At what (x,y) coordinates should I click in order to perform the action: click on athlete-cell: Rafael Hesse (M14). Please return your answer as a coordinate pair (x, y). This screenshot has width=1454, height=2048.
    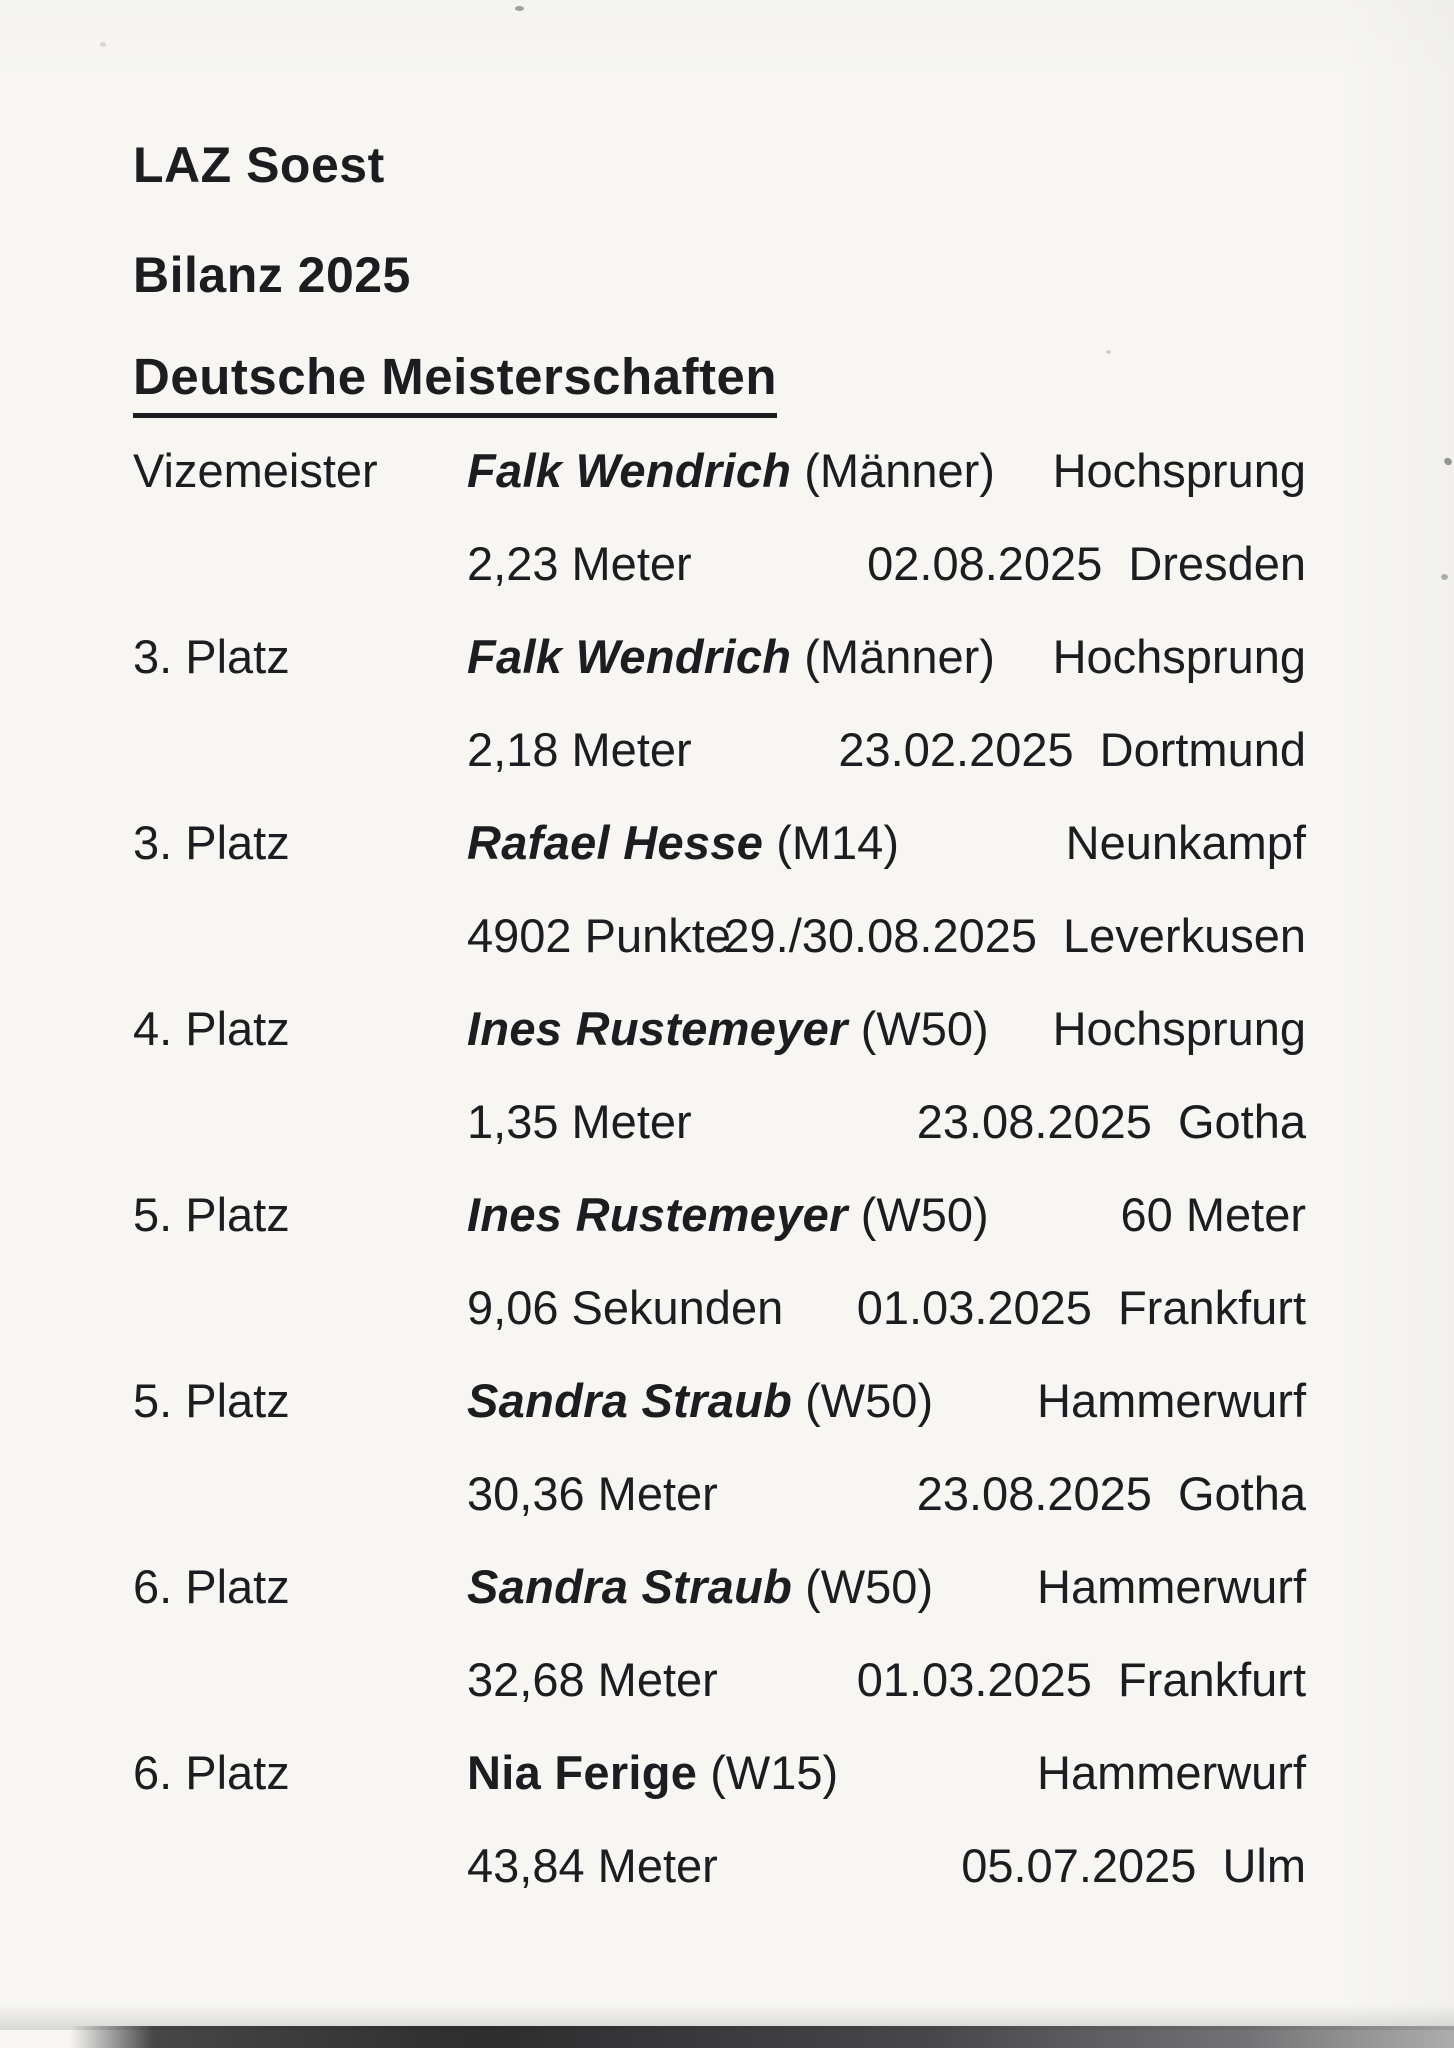
    Looking at the image, I should click on (766, 842).